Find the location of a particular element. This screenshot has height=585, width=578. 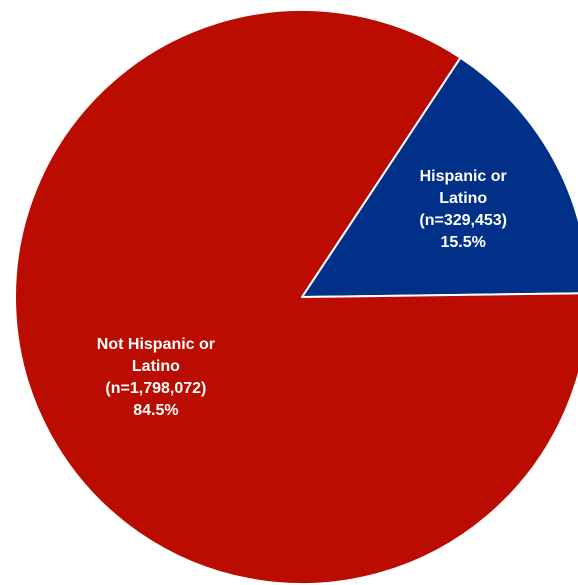

slice-label-line: Not Hispanic or is located at coordinates (156, 344).